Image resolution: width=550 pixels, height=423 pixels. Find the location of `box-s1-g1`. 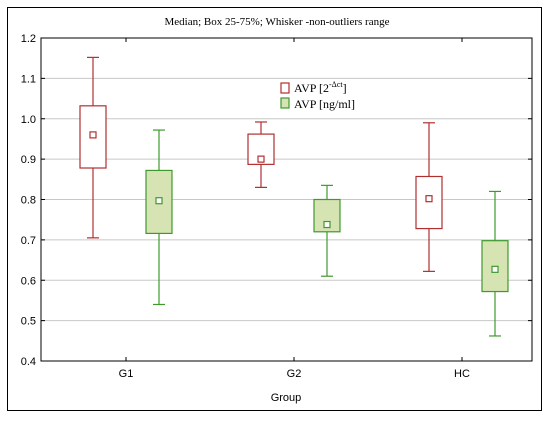

box-s1-g1 is located at coordinates (159, 217).